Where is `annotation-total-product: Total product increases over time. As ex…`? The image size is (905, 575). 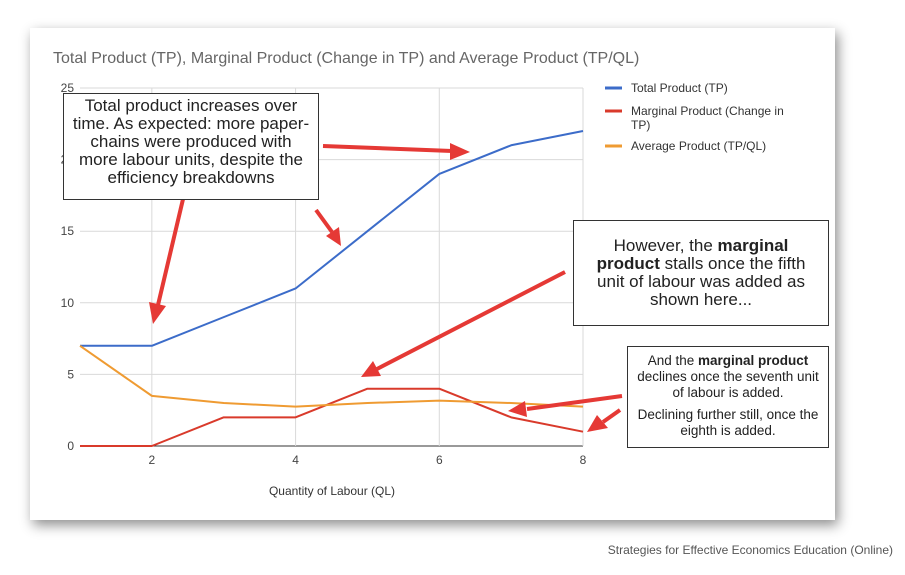 annotation-total-product: Total product increases over time. As ex… is located at coordinates (191, 146).